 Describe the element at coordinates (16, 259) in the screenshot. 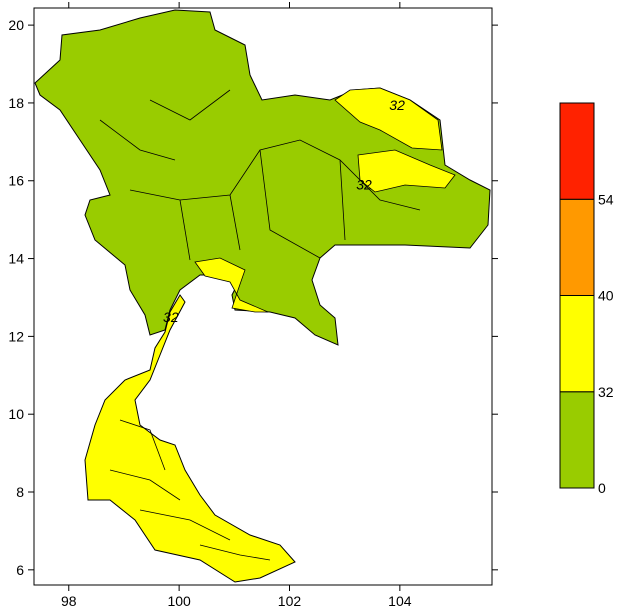

I see `y-tick-label: 14` at that location.